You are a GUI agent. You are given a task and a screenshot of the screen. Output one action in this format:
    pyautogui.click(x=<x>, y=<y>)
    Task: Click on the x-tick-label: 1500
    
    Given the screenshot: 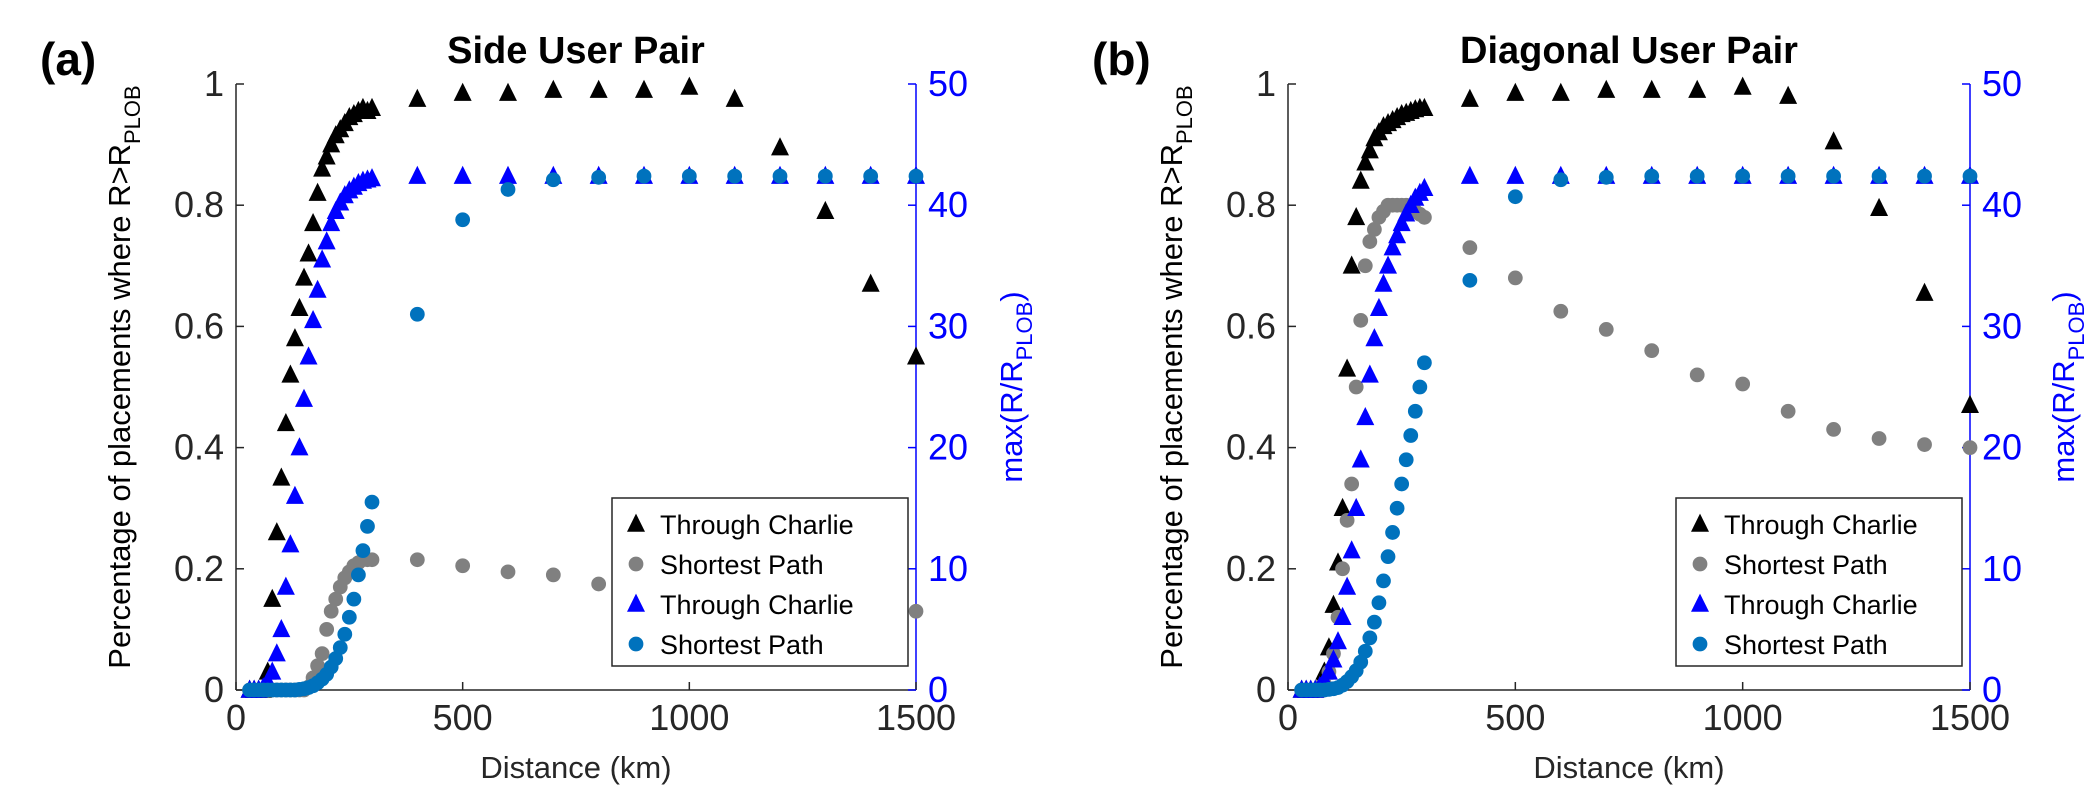 What is the action you would take?
    pyautogui.click(x=1970, y=717)
    